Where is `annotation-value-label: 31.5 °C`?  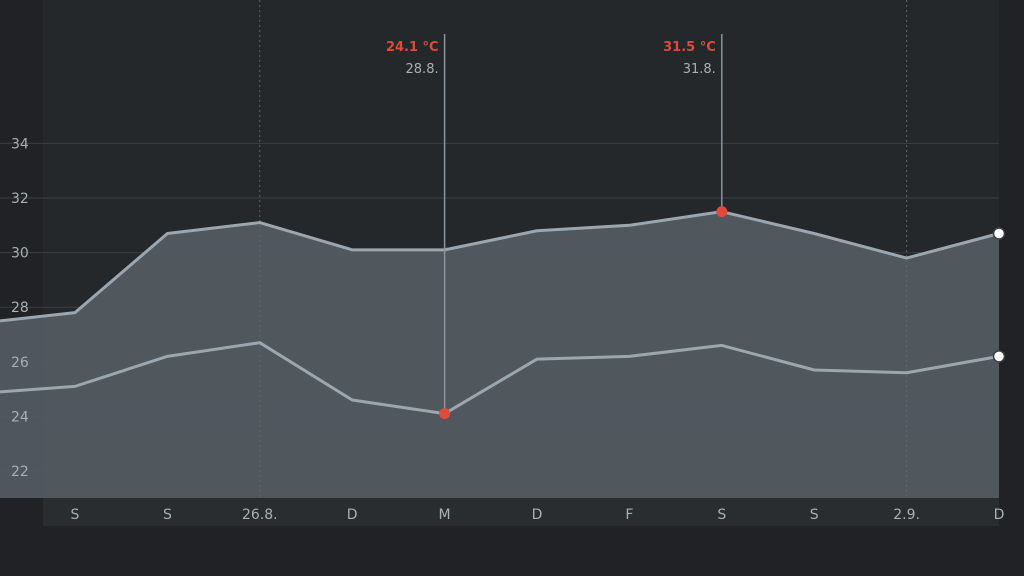 annotation-value-label: 31.5 °C is located at coordinates (689, 47).